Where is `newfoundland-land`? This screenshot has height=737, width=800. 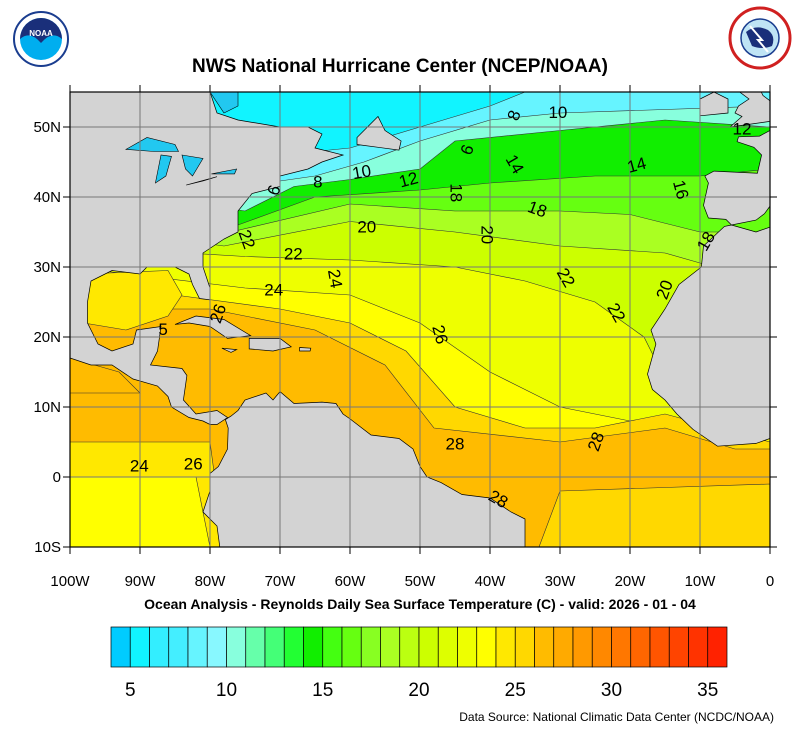
newfoundland-land is located at coordinates (379, 133).